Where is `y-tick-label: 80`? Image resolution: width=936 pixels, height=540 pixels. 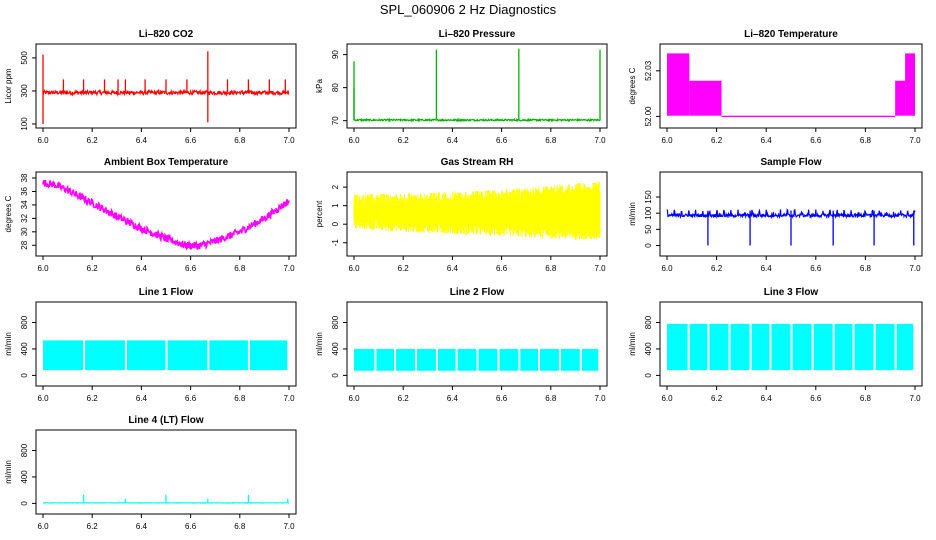 y-tick-label: 80 is located at coordinates (335, 87).